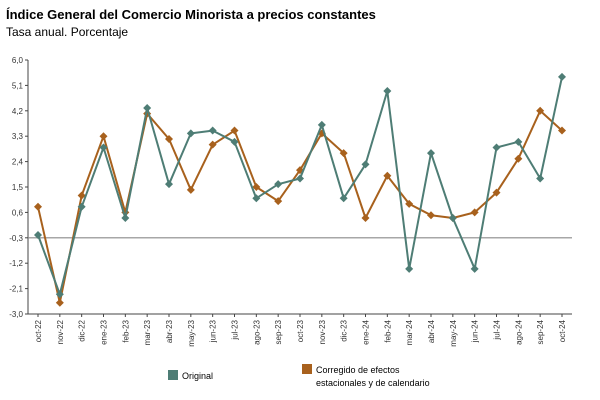 This screenshot has width=600, height=400. I want to click on y-tick-label: 6,0, so click(18, 60).